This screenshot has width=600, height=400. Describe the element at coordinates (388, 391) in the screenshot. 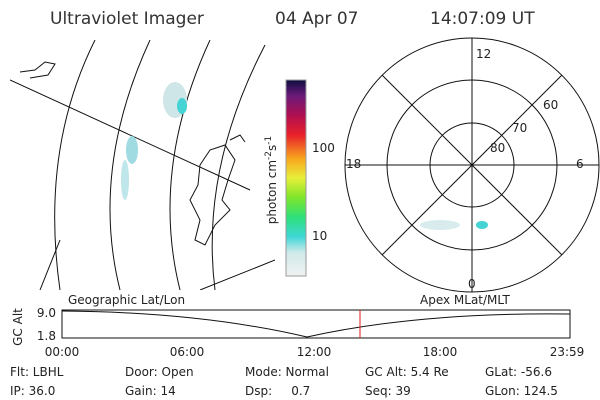

I see `status-field: Seq: 39` at that location.